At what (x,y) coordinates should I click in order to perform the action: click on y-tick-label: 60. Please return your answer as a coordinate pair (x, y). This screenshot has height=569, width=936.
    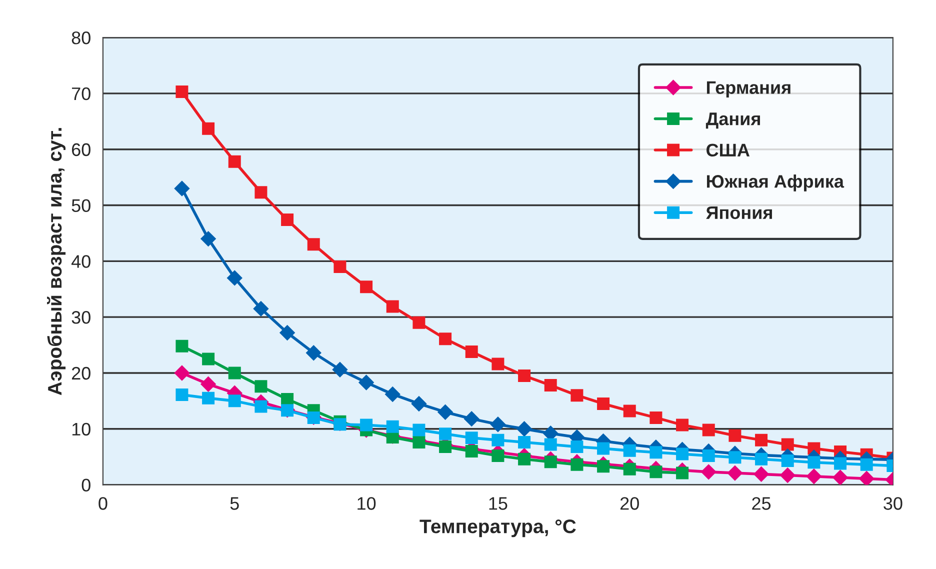
    Looking at the image, I should click on (81, 149).